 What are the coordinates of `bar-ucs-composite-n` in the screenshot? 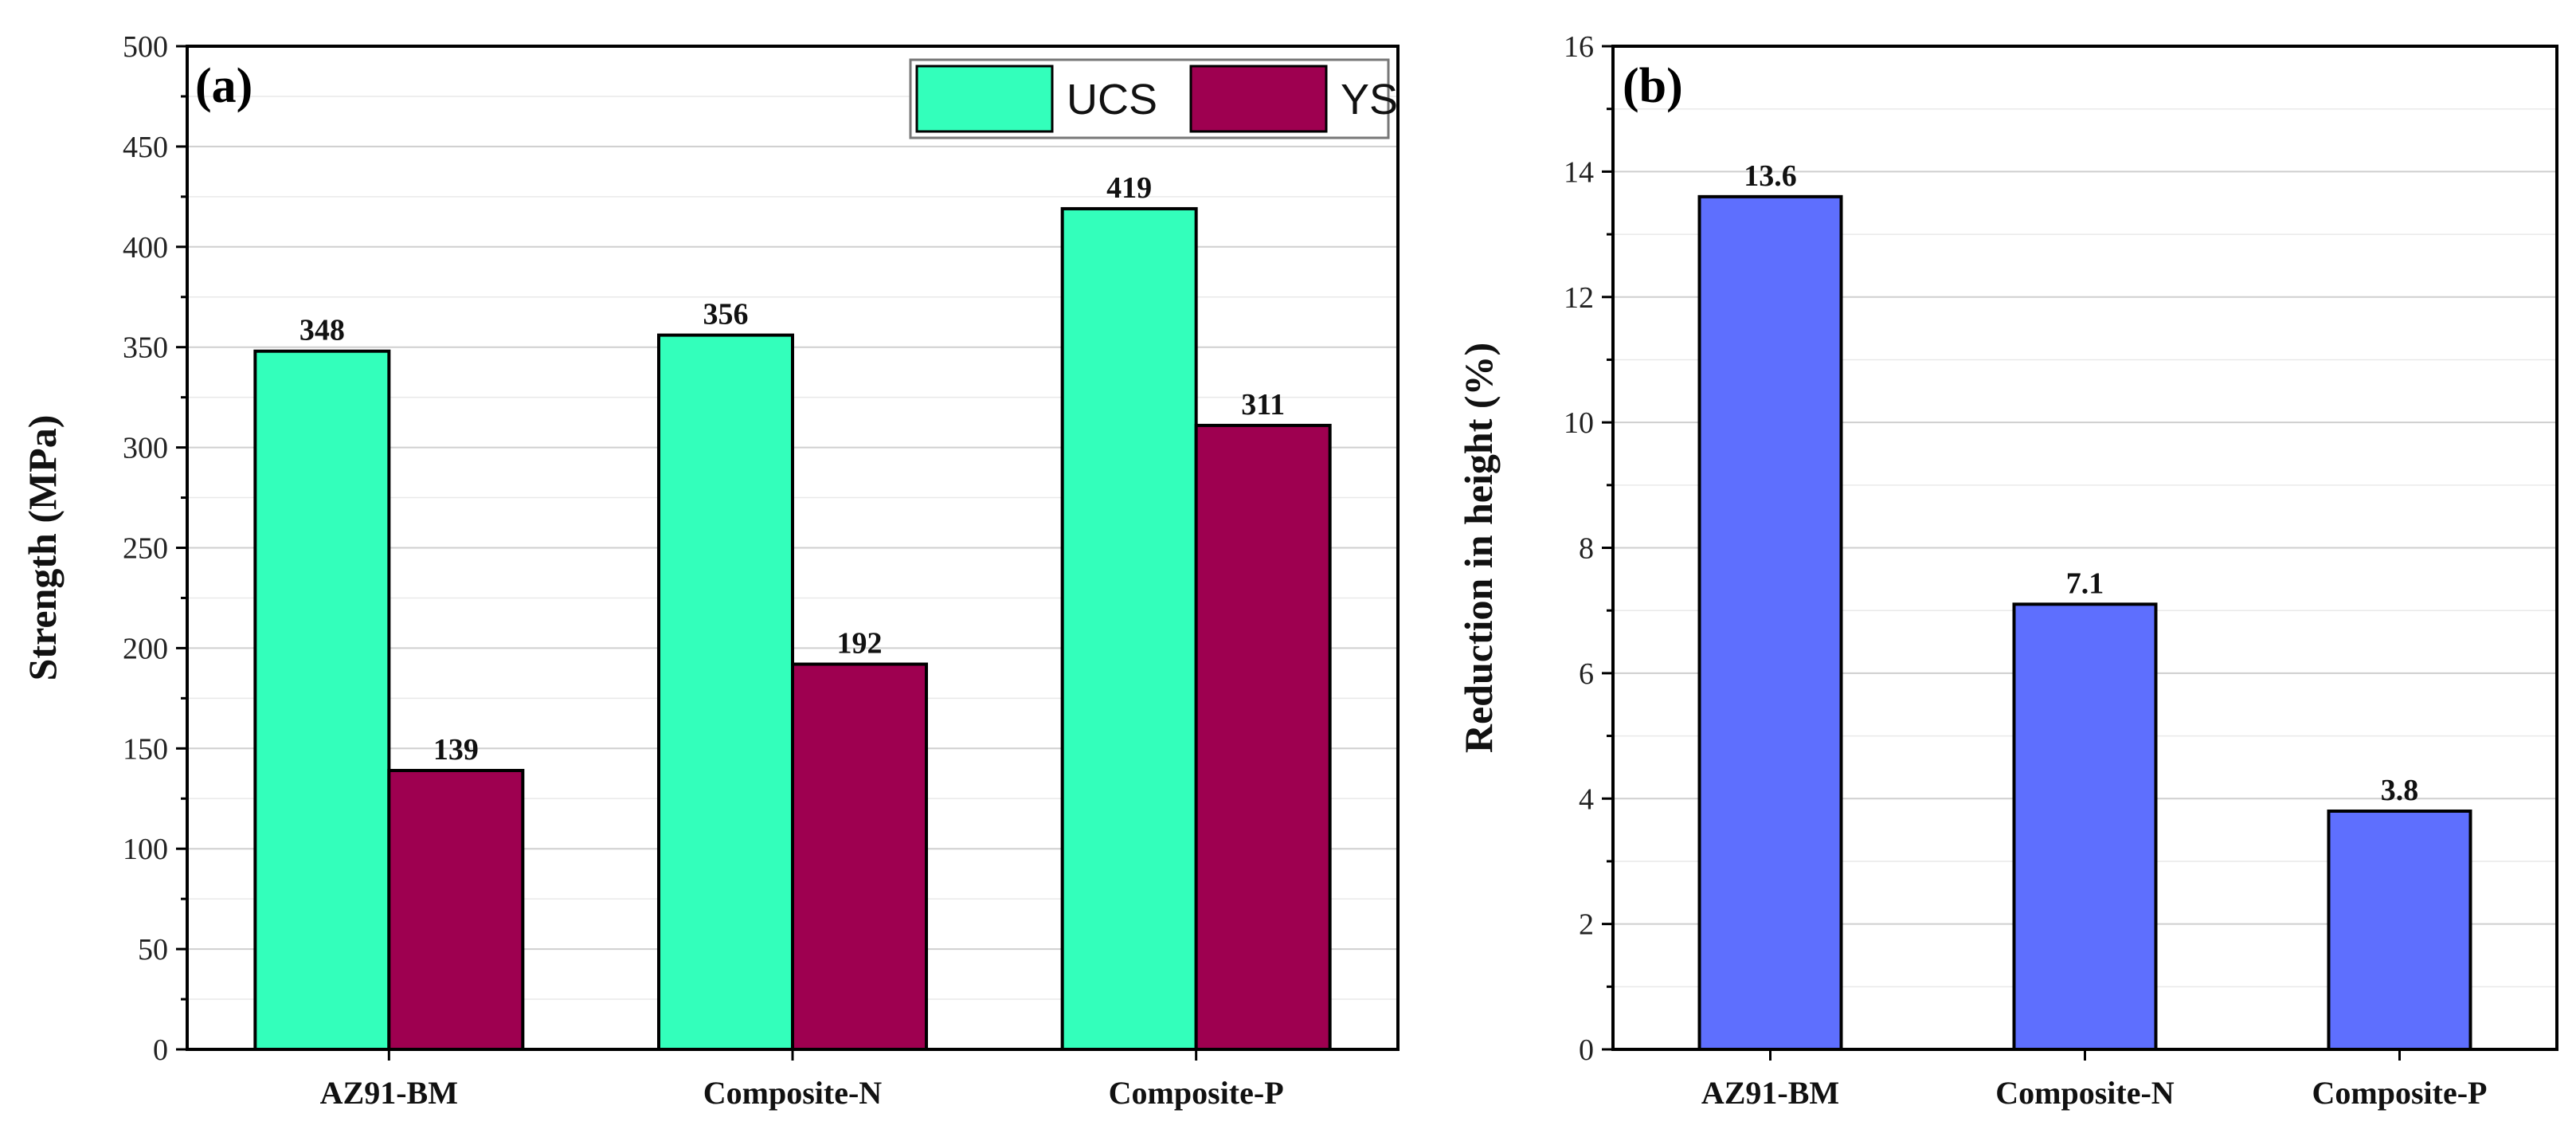 It's located at (725, 692).